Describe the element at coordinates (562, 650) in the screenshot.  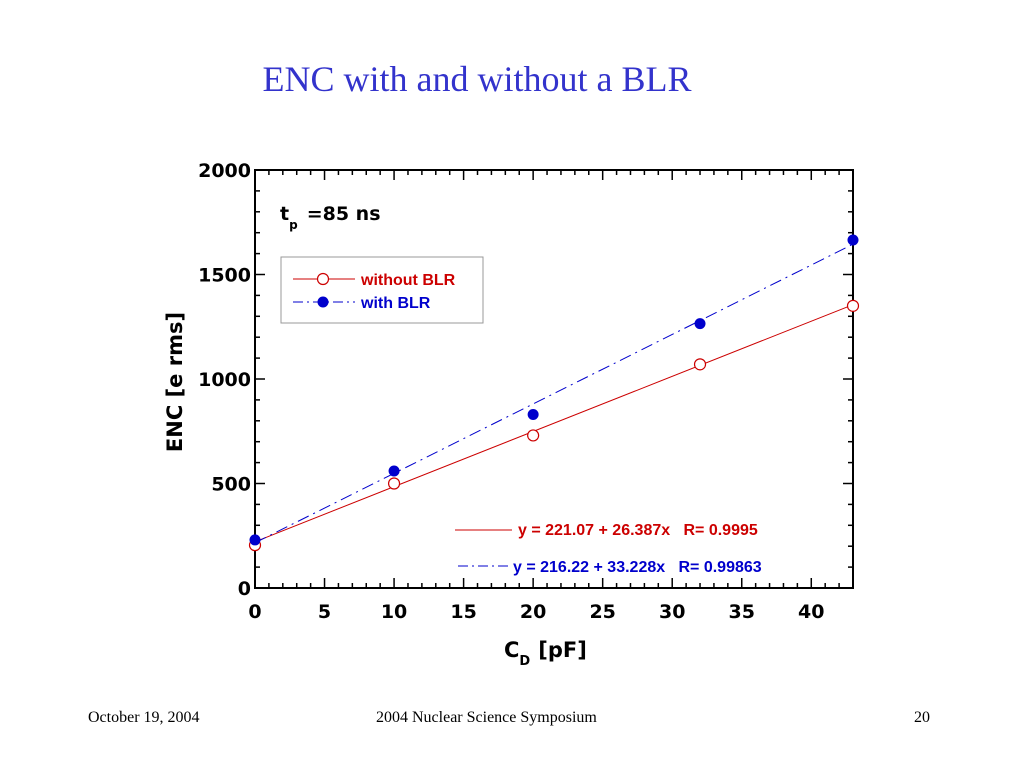
I see `x-axis-label-unit: [pF]` at that location.